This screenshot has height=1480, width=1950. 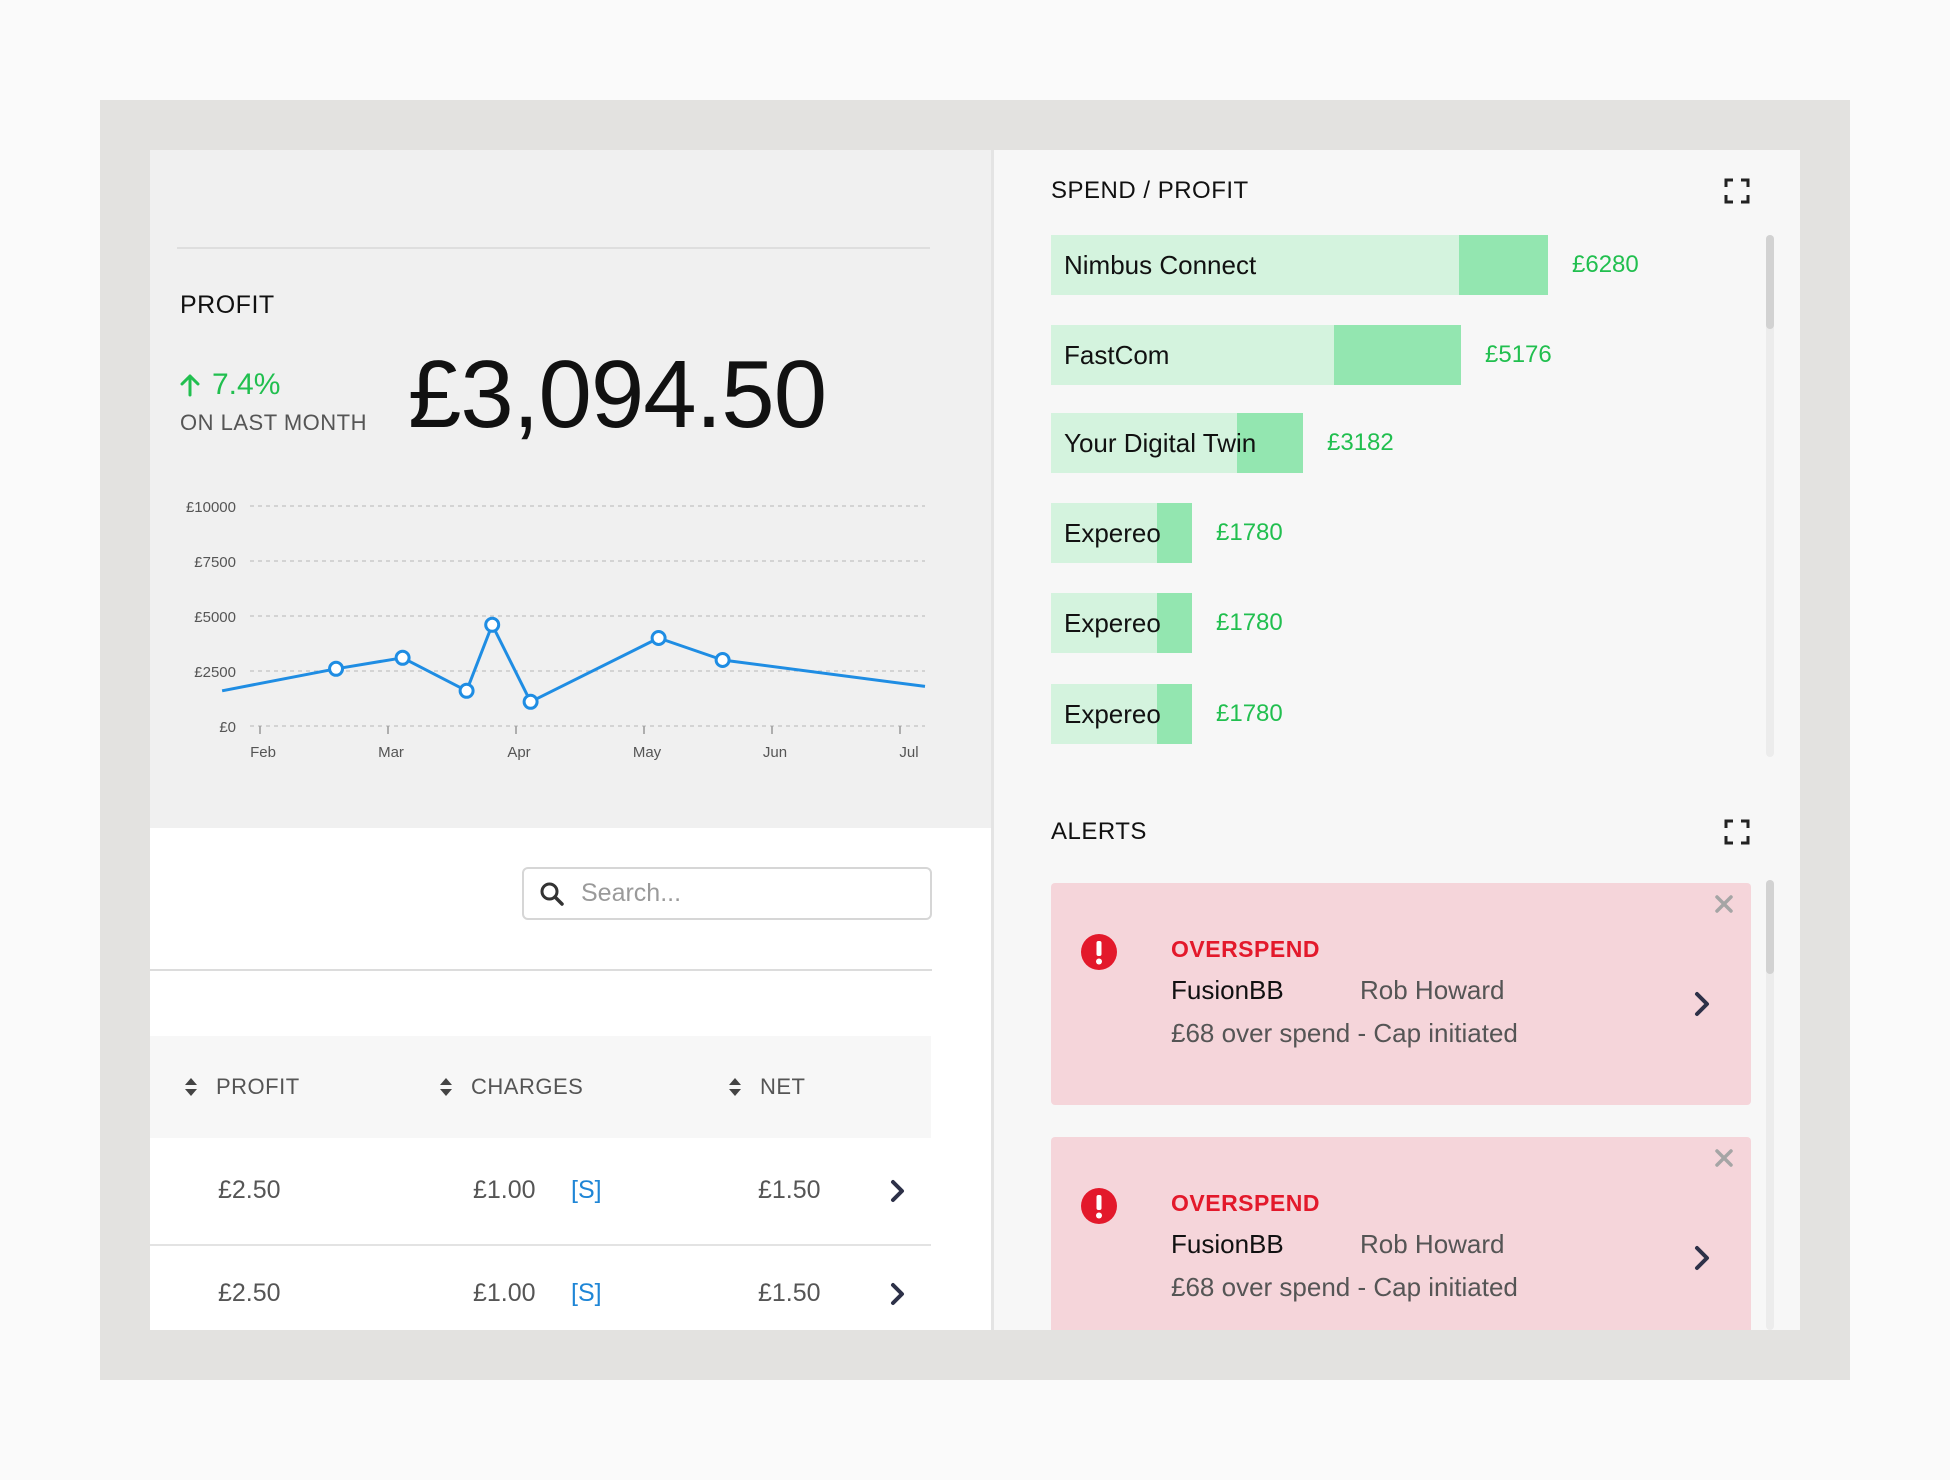 What do you see at coordinates (540, 1245) in the screenshot?
I see `row-divider` at bounding box center [540, 1245].